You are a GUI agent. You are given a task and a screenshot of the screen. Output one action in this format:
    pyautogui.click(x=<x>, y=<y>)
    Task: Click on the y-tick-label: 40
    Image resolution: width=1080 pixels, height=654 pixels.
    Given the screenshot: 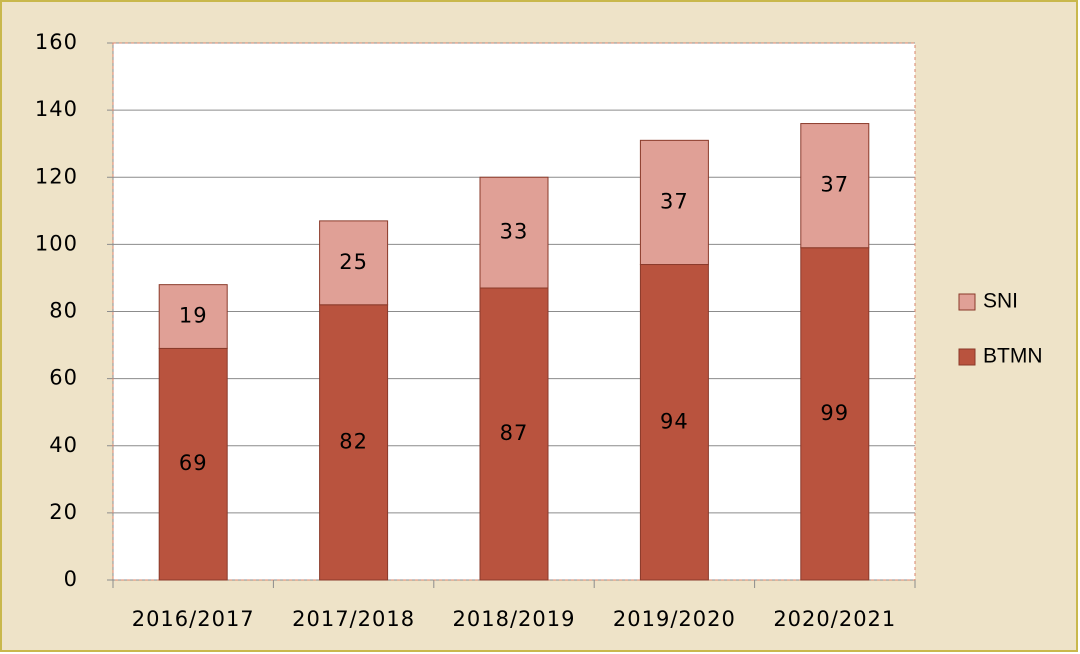 What is the action you would take?
    pyautogui.click(x=63, y=445)
    